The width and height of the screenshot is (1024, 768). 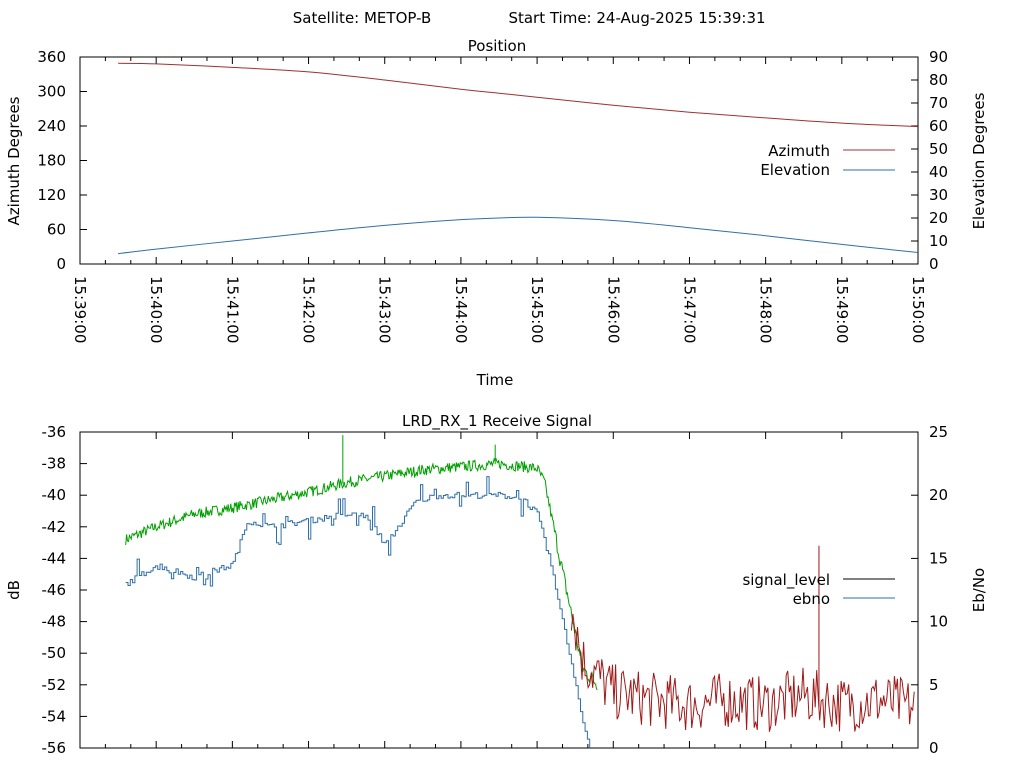 I want to click on signal-y2-tick-label-0: 0, so click(x=934, y=748).